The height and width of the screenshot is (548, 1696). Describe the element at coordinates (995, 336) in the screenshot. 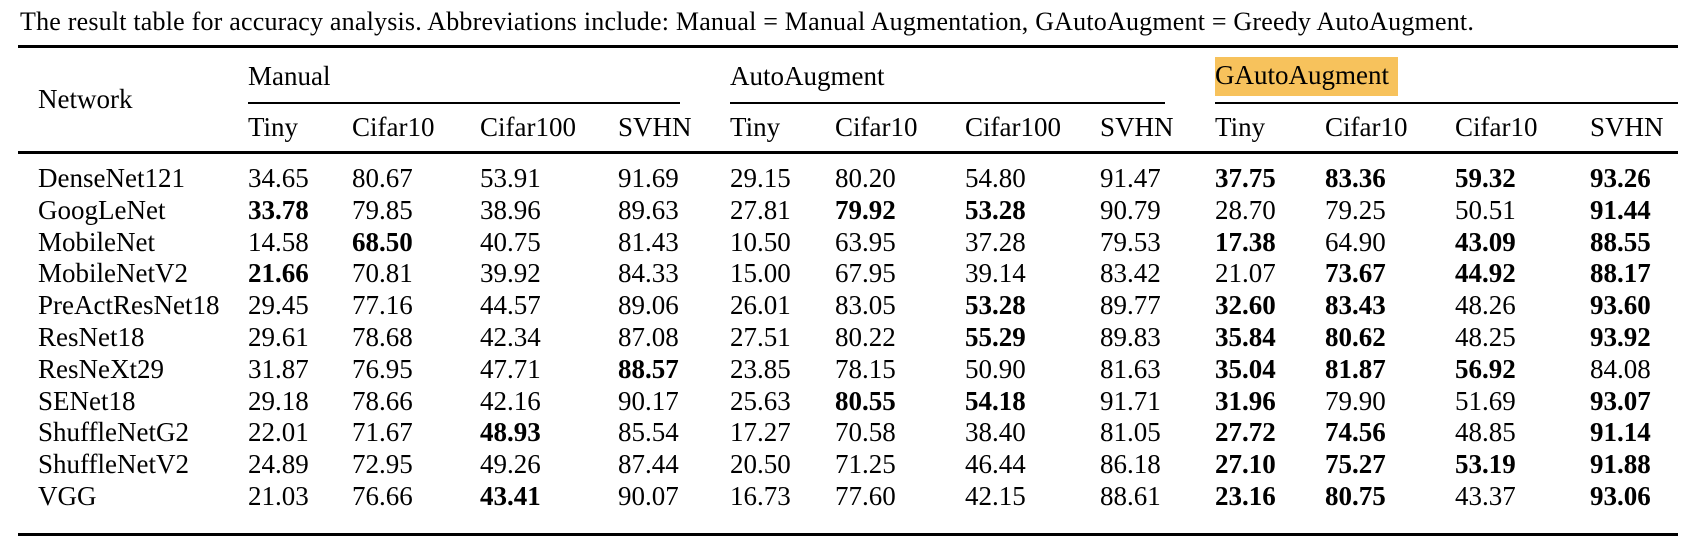

I see `value-cell: 55.29` at that location.